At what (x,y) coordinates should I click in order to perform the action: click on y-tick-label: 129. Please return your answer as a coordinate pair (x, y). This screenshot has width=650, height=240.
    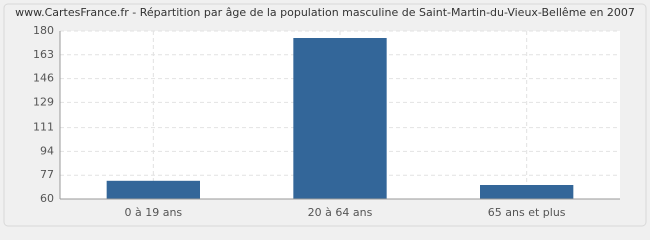
    Looking at the image, I should click on (43, 101).